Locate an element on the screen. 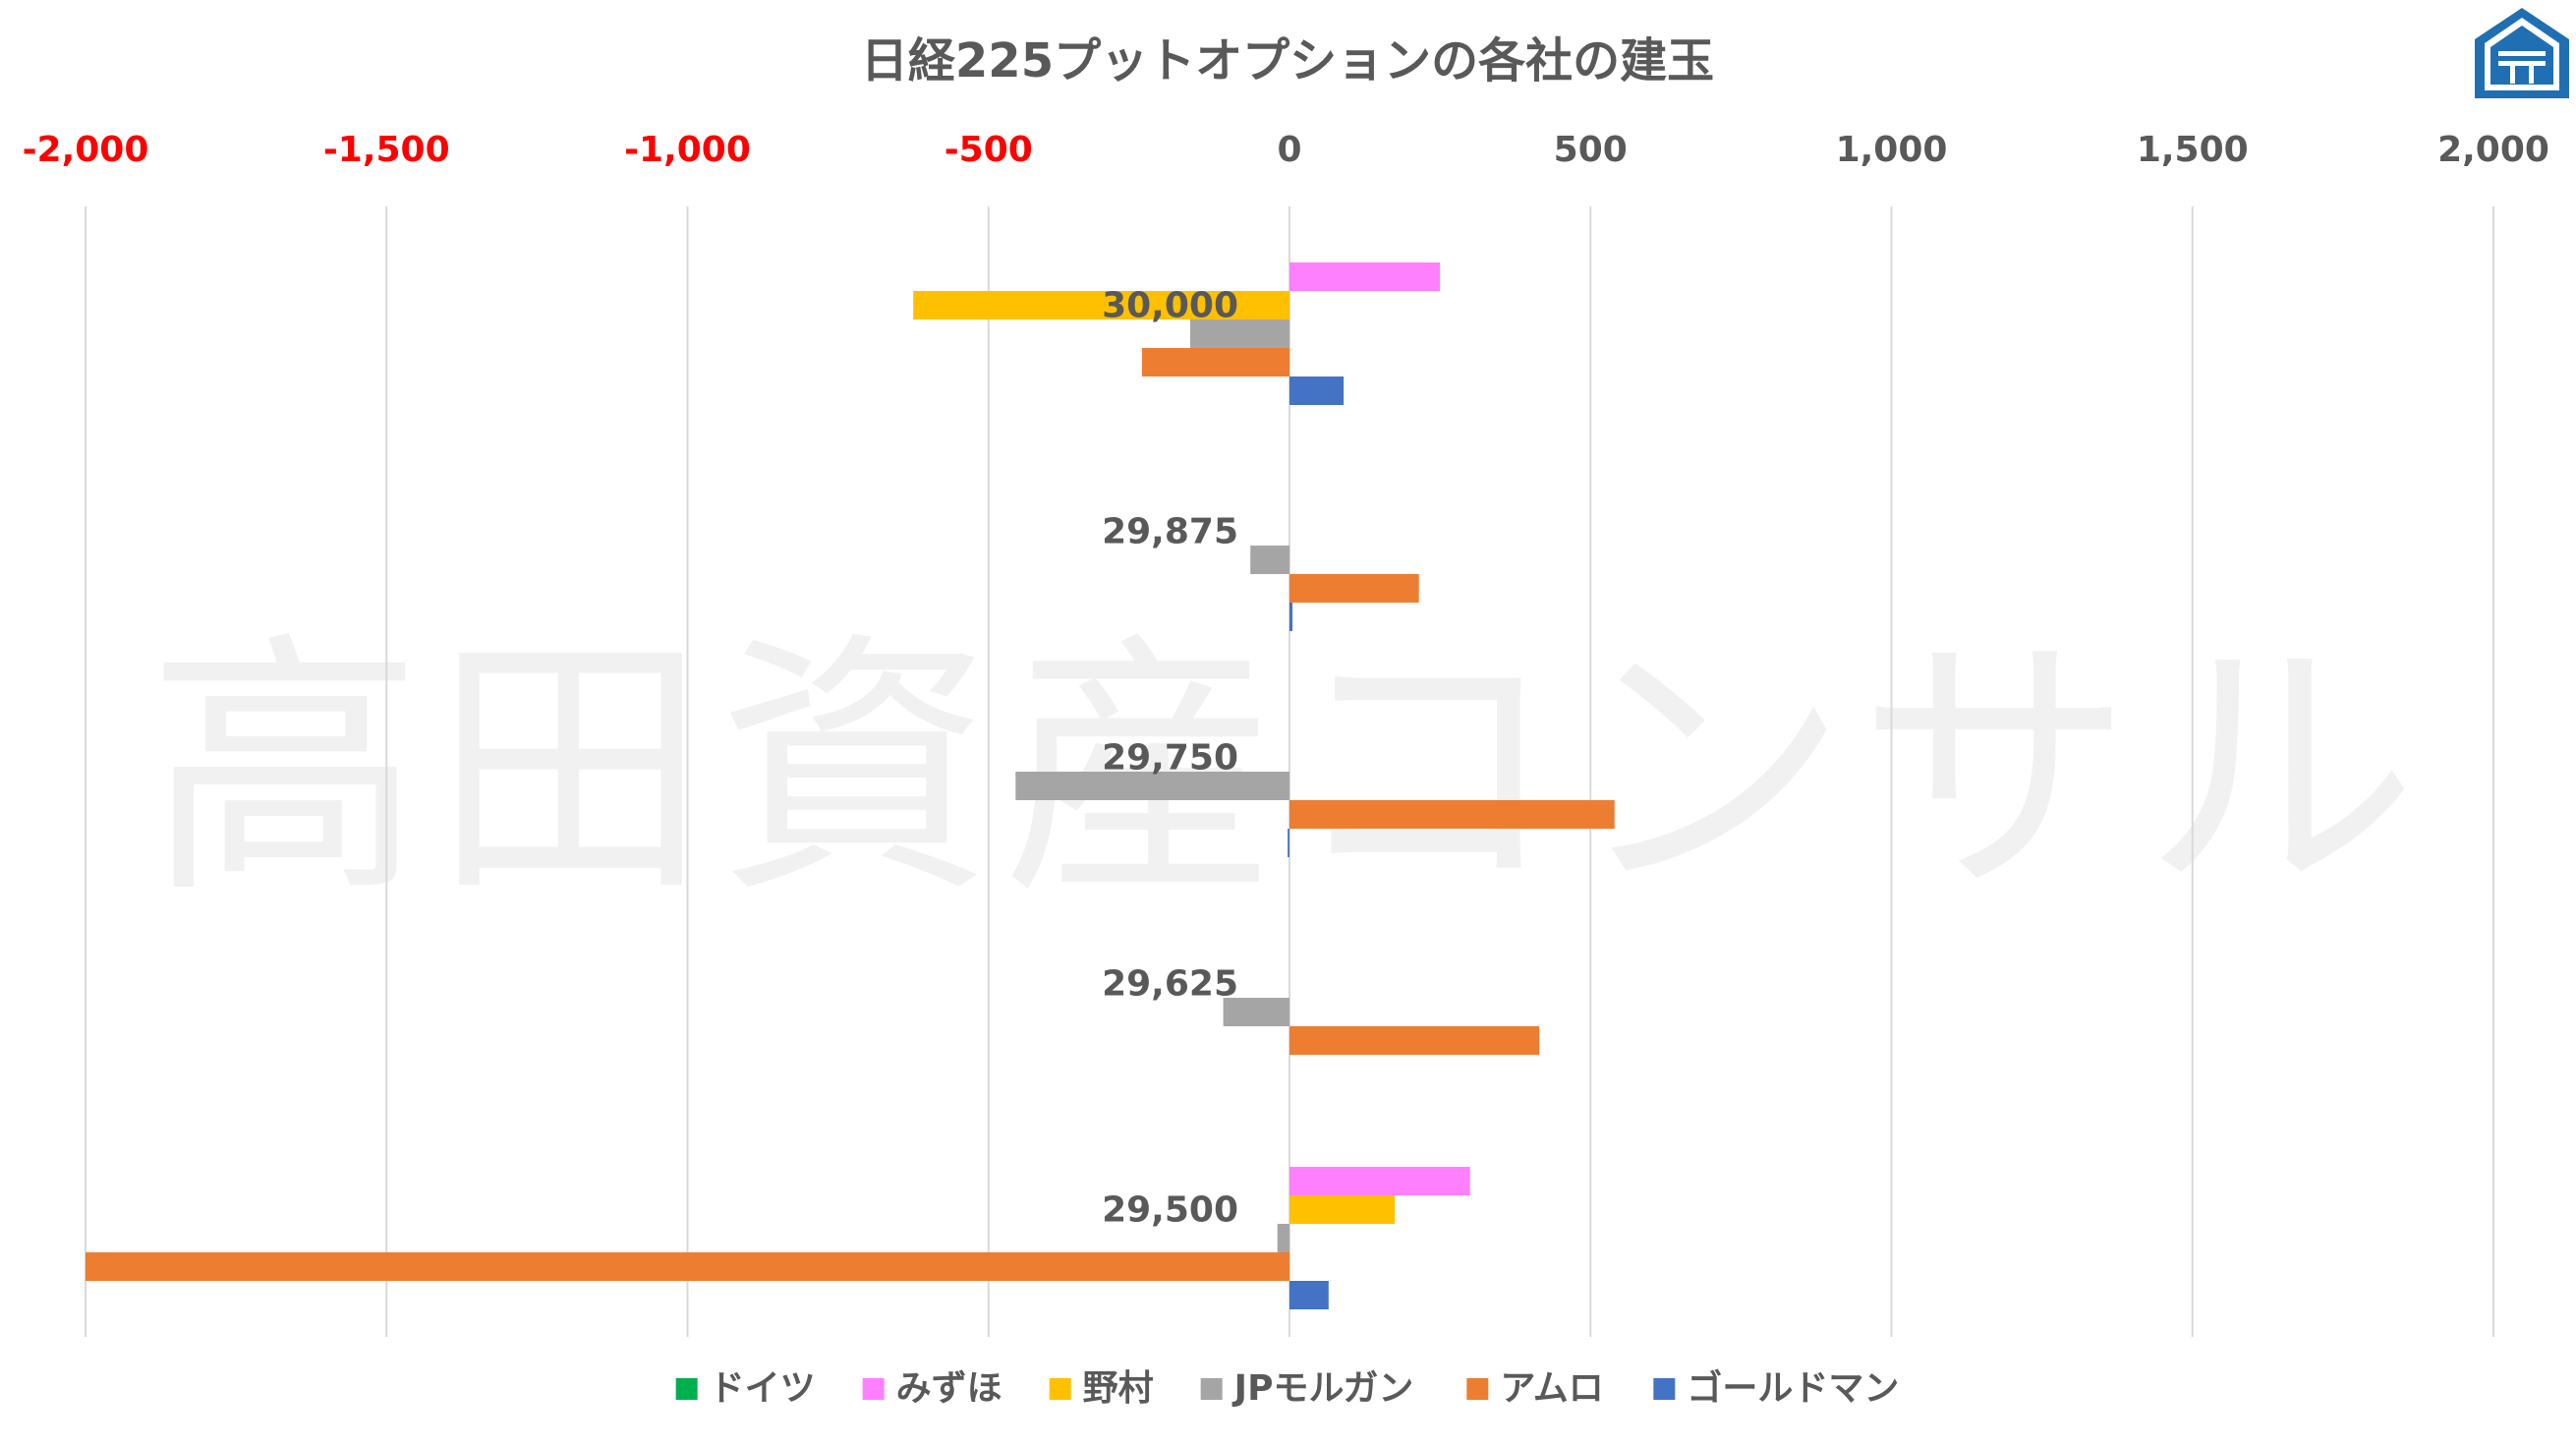 This screenshot has height=1447, width=2576. bar-29875-ゴールドマン is located at coordinates (1291, 617).